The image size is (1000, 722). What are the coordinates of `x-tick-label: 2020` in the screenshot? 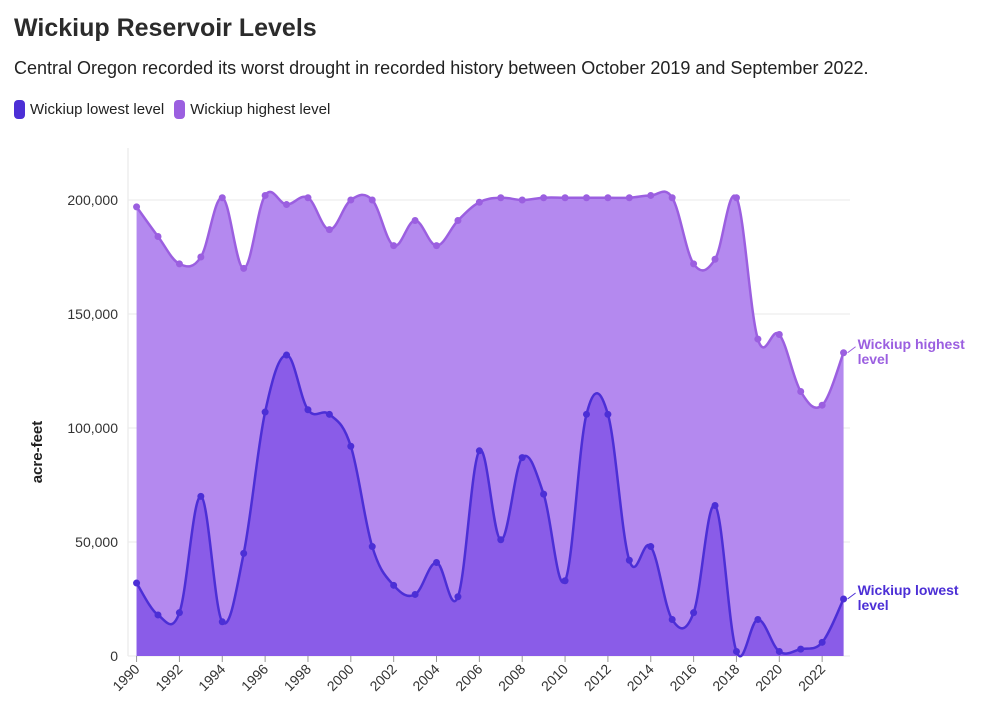 It's located at (768, 677).